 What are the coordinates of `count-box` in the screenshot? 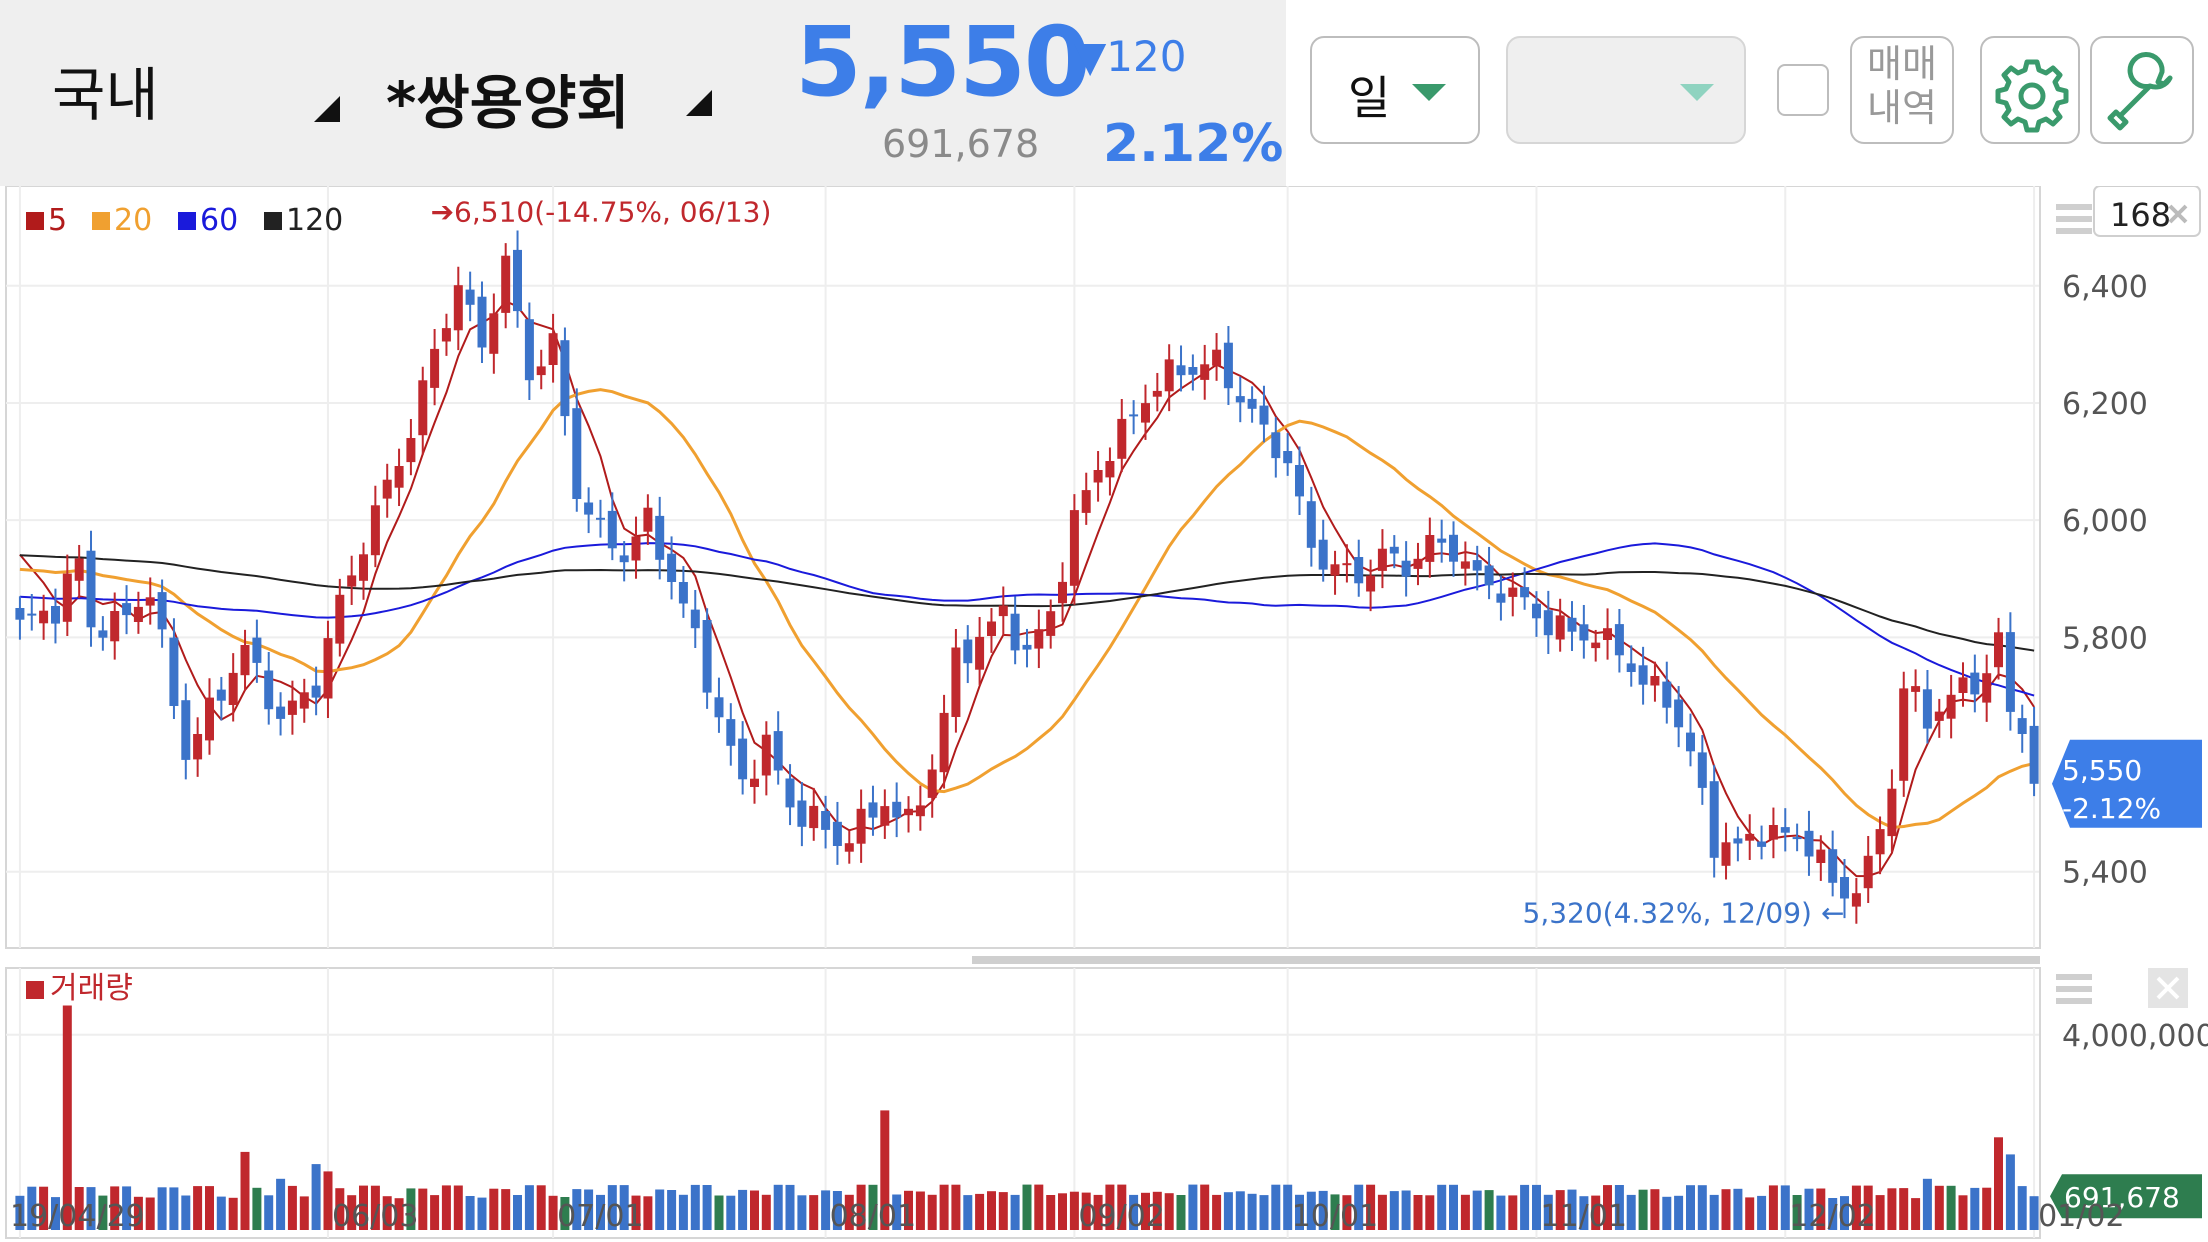 It's located at (2147, 211).